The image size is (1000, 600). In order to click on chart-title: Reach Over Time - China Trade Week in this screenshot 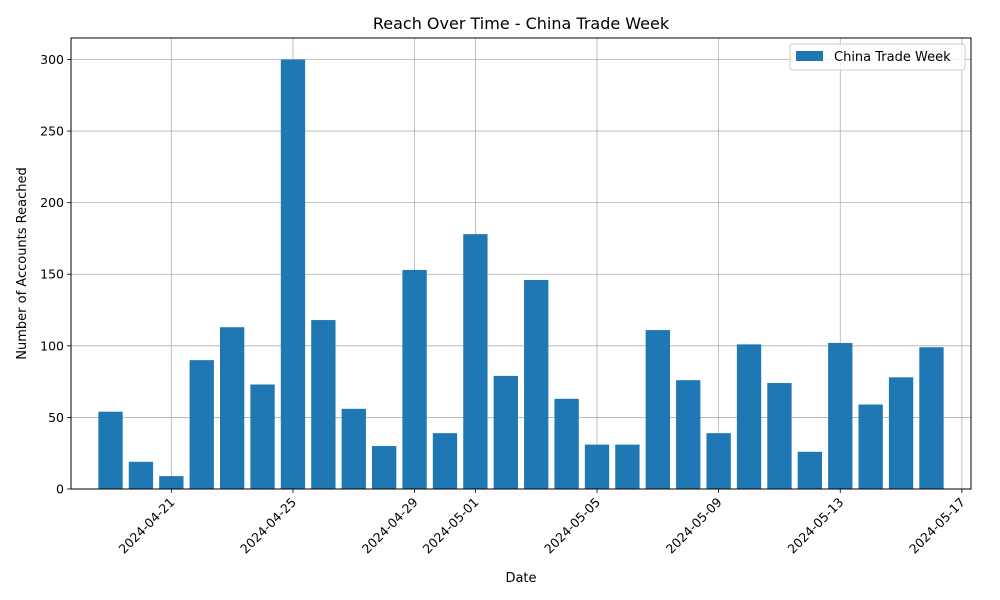, I will do `click(521, 23)`.